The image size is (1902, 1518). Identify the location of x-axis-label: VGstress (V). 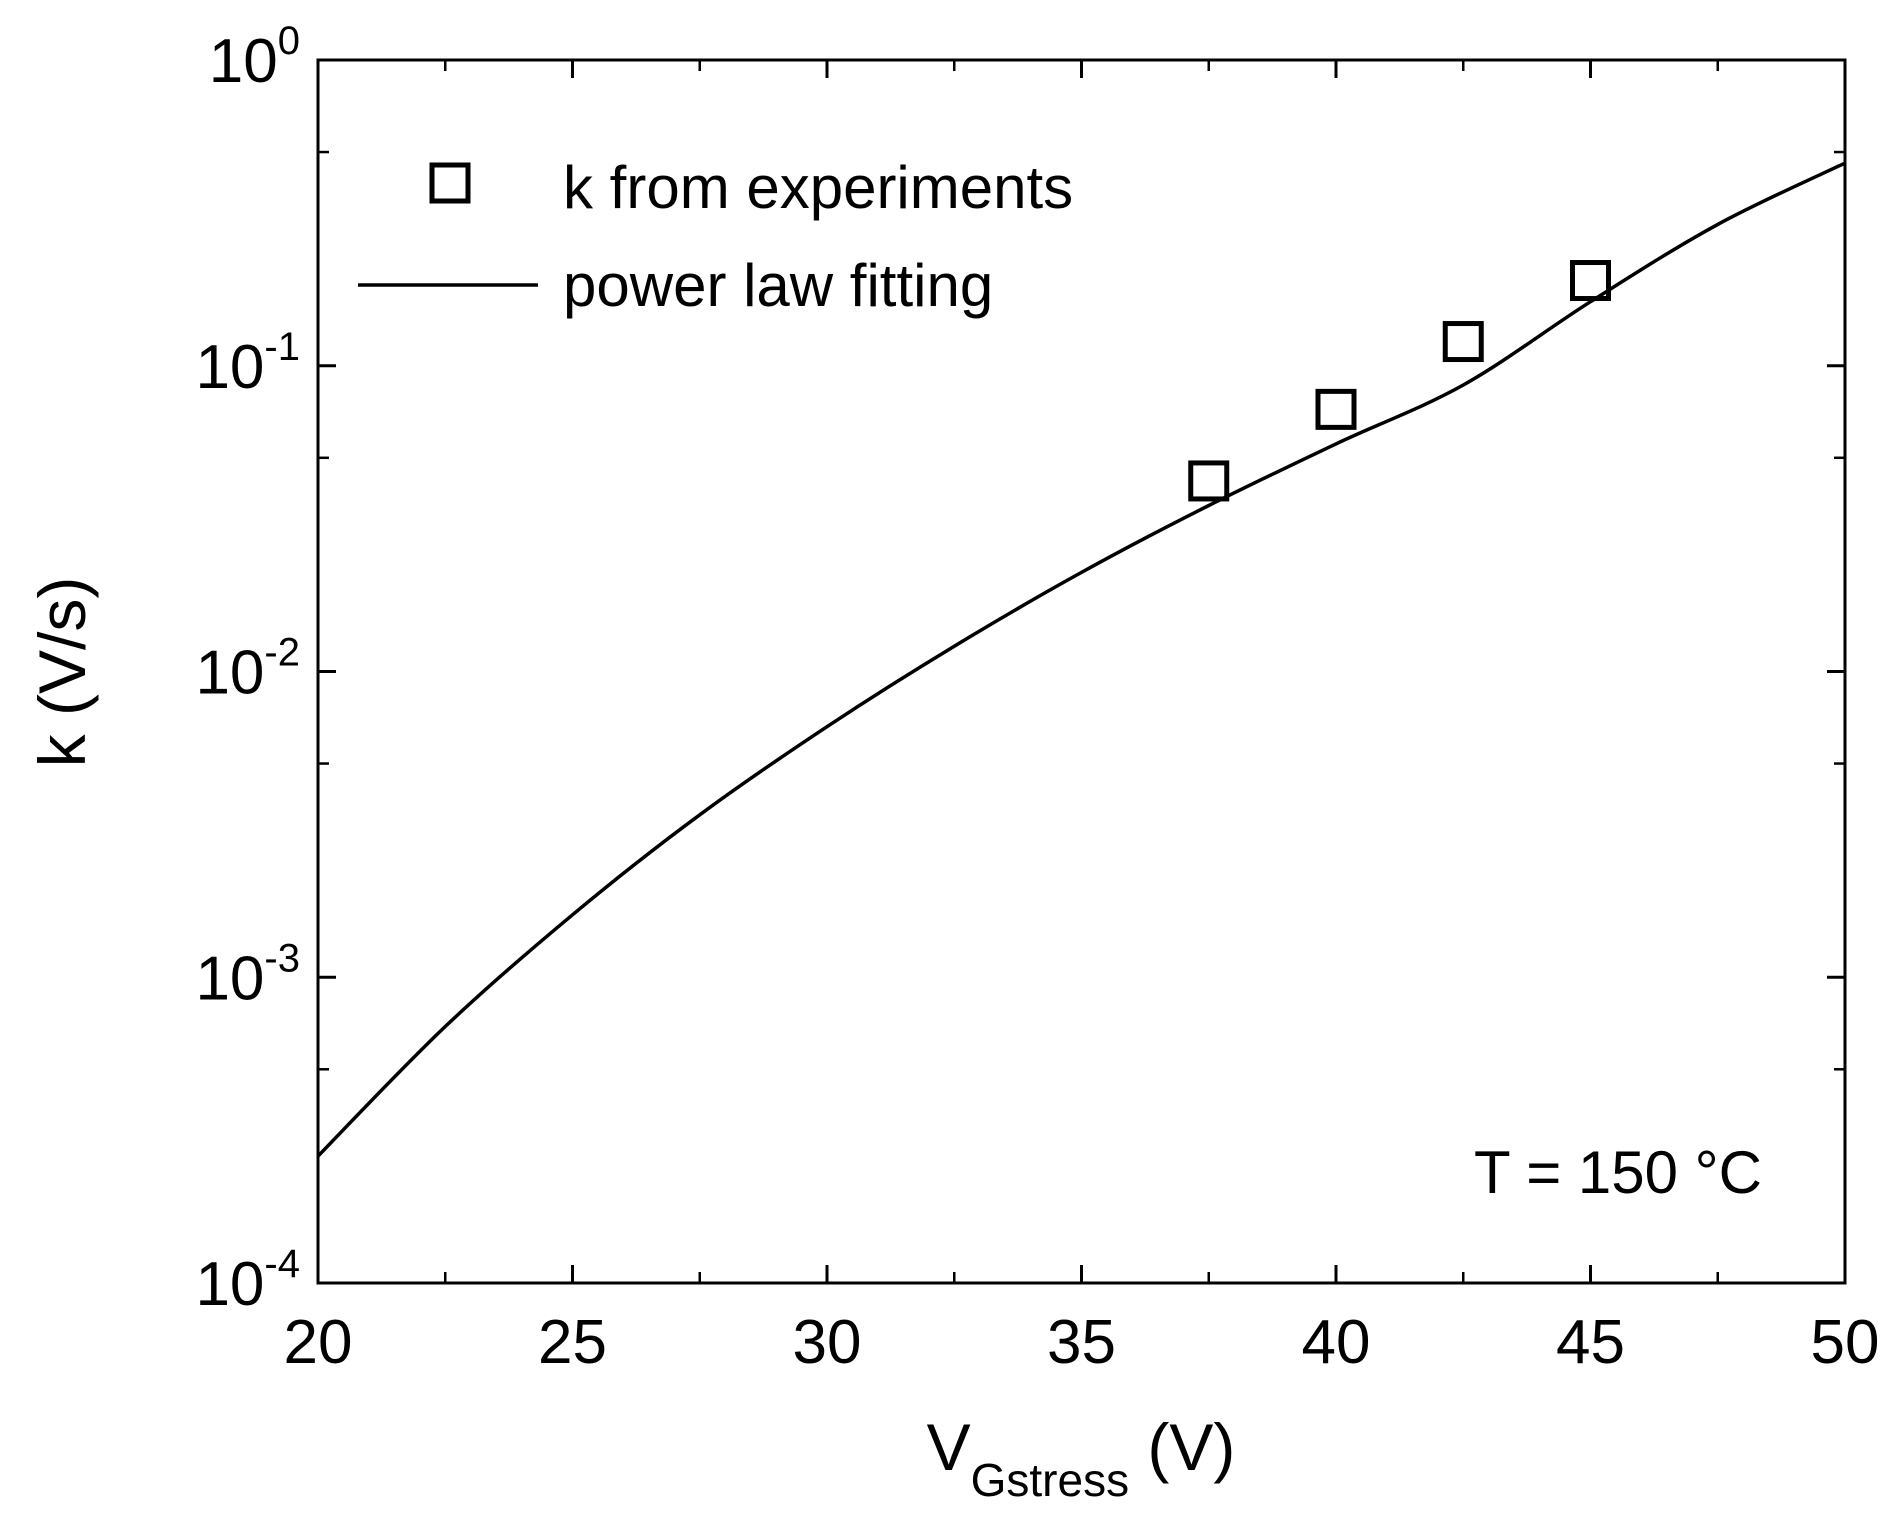
(1081, 1458).